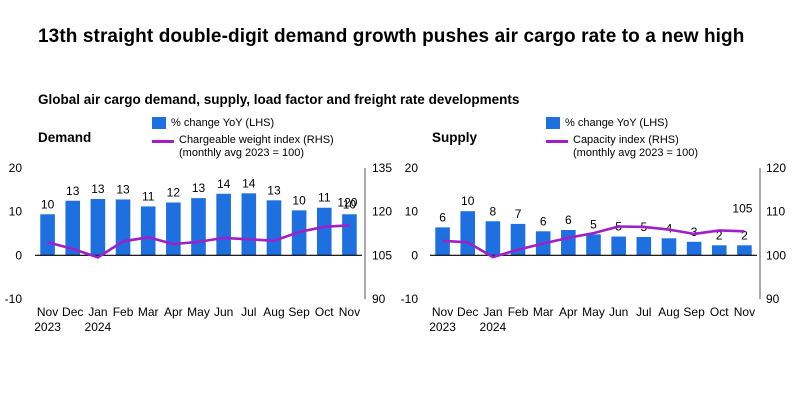  Describe the element at coordinates (694, 312) in the screenshot. I see `supply-x-tick-label: Sep` at that location.